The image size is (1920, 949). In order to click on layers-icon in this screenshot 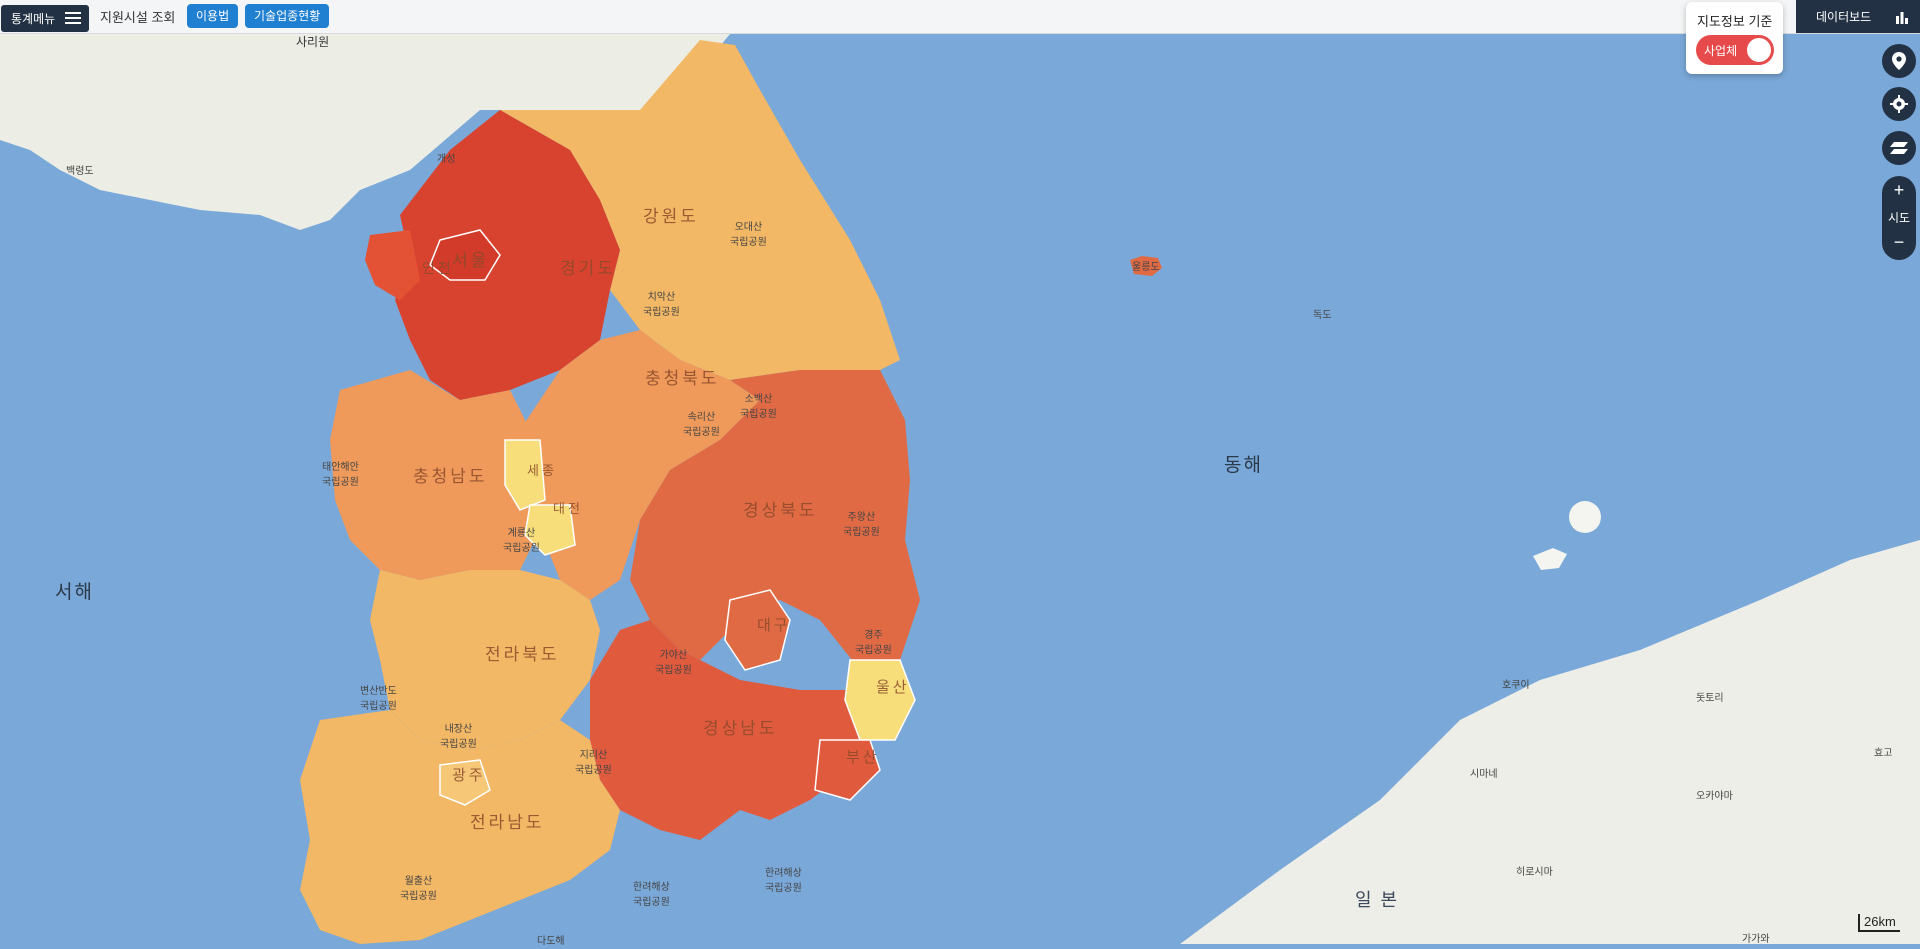, I will do `click(1899, 148)`.